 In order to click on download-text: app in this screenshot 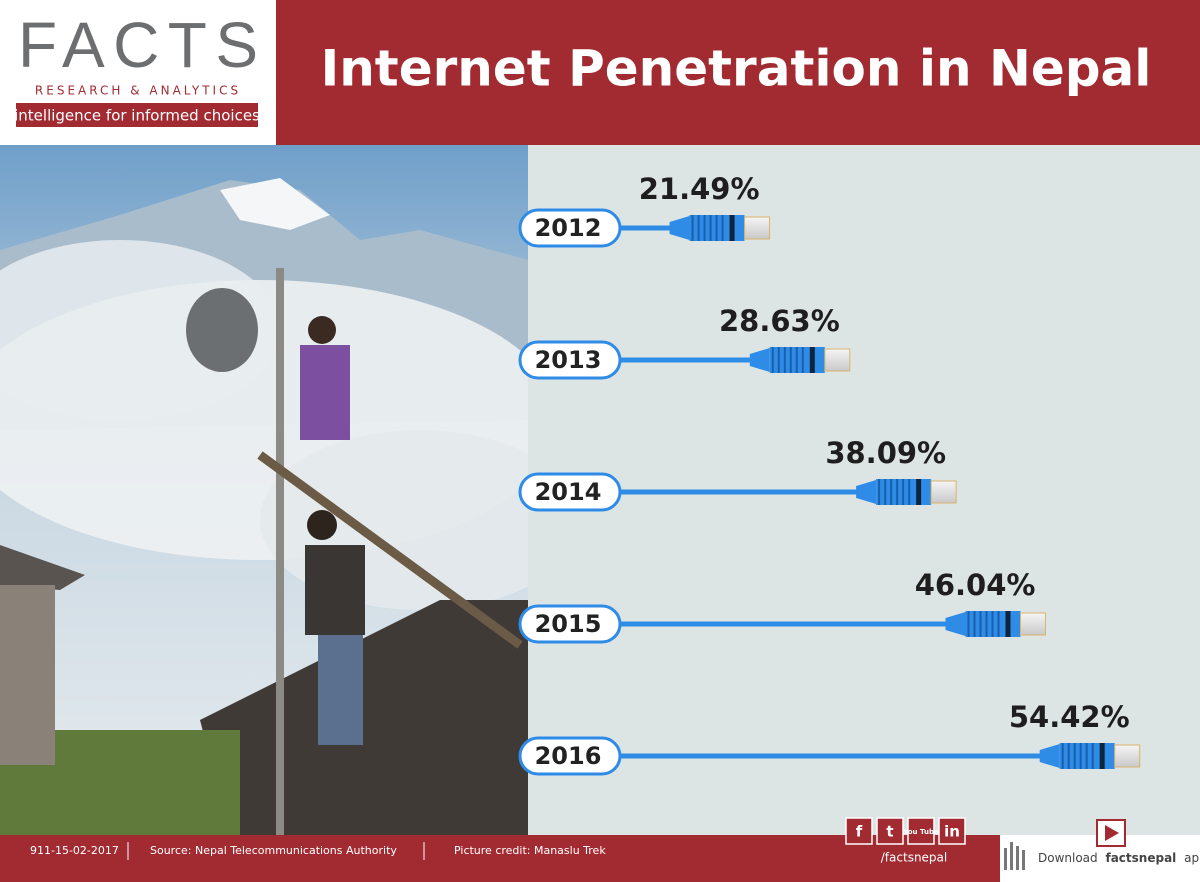, I will do `click(1192, 858)`.